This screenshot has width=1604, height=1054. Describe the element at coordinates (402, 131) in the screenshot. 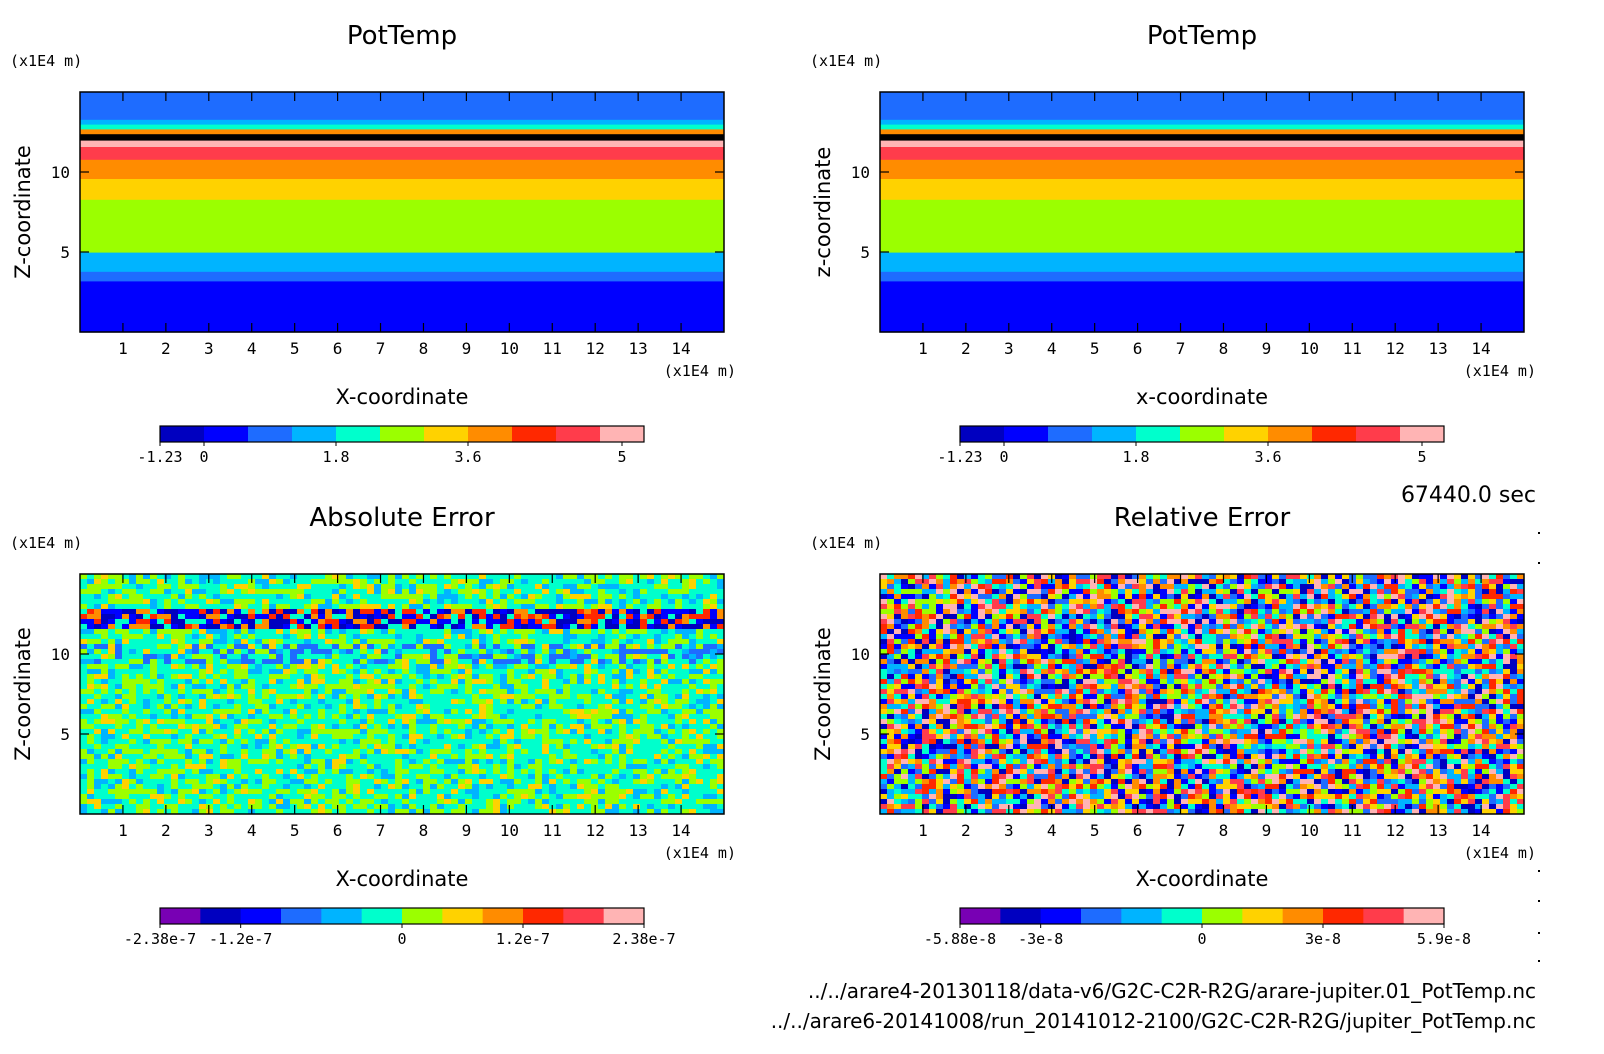

I see `contour-band` at that location.